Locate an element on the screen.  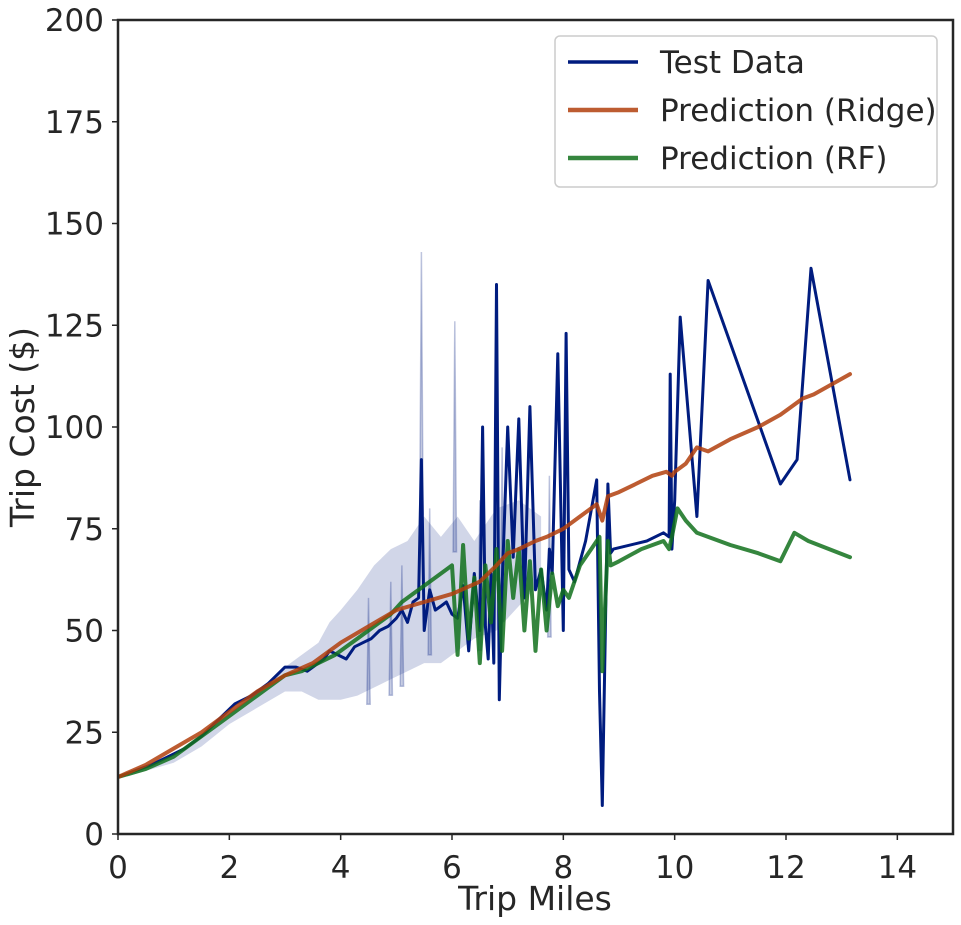
test-data-confidence-band is located at coordinates (330, 640).